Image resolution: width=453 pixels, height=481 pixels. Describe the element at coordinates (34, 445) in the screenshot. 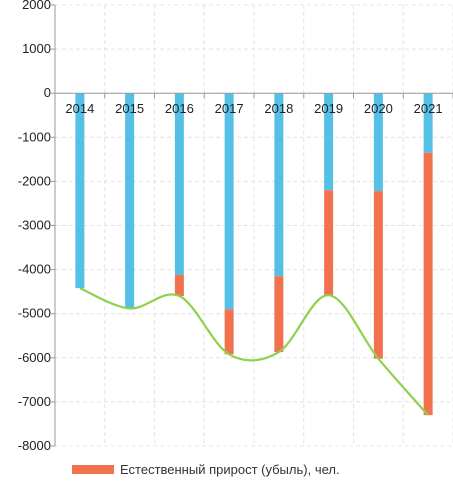

I see `y-tick-label: -8000` at that location.